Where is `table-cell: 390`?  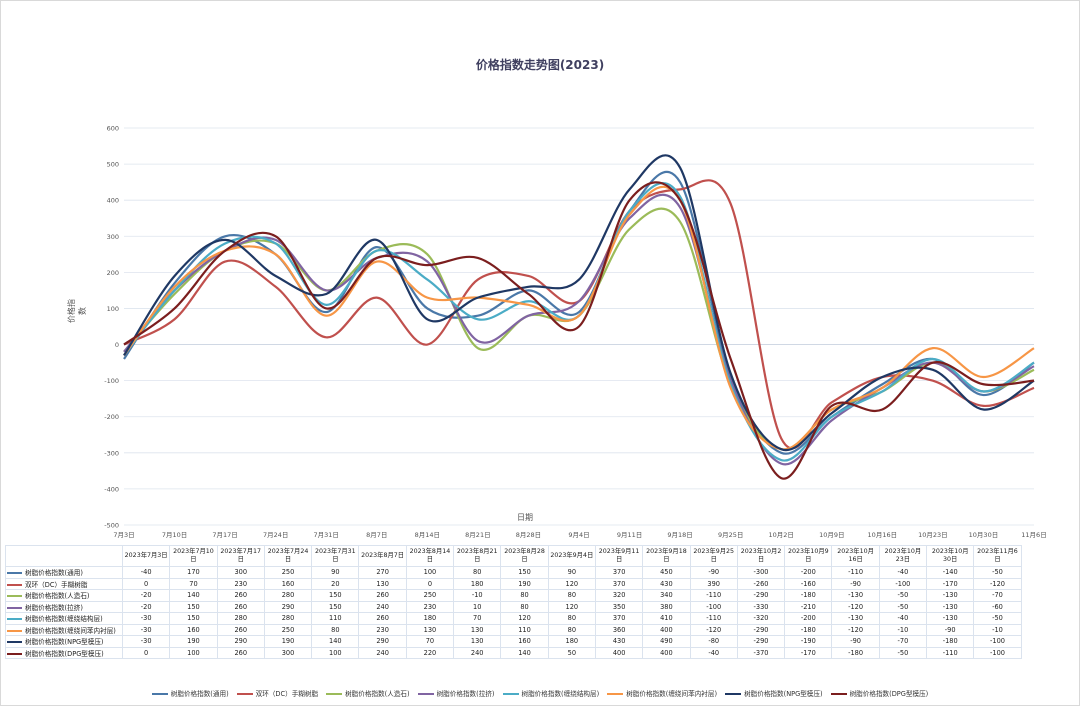
table-cell: 390 is located at coordinates (713, 583).